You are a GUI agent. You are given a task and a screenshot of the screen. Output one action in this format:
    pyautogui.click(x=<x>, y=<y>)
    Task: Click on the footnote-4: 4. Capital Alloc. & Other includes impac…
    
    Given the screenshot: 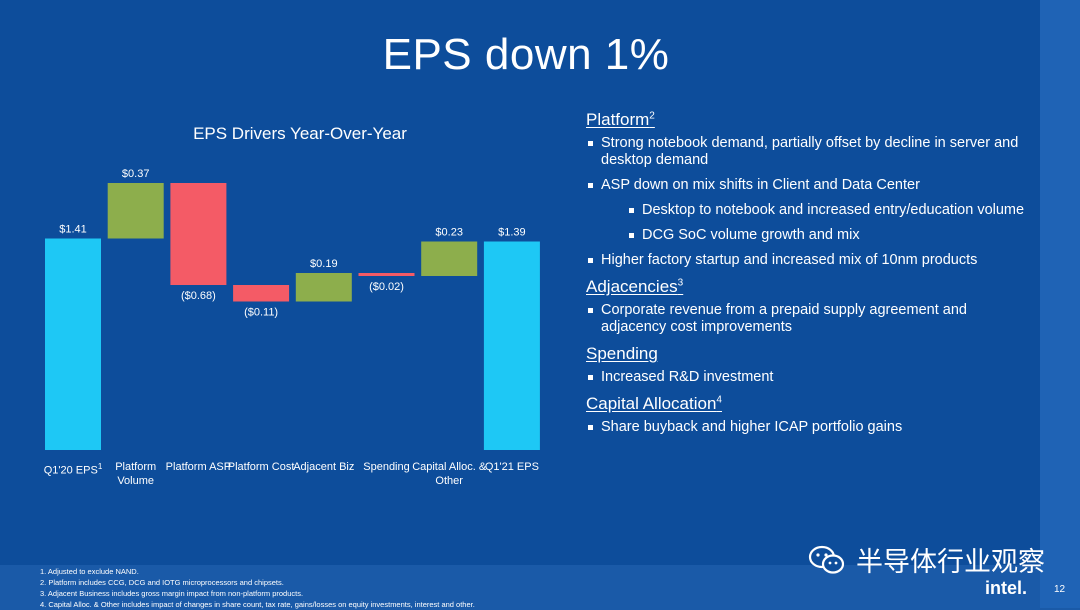 What is the action you would take?
    pyautogui.click(x=257, y=604)
    